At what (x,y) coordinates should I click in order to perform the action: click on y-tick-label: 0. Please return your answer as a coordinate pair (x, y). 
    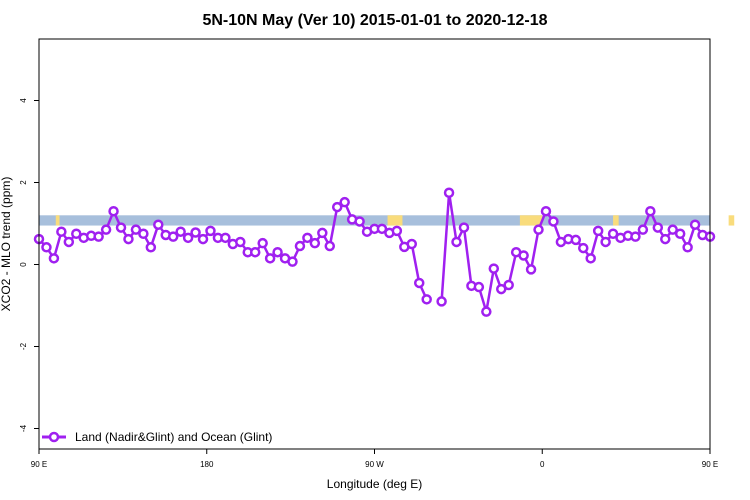
    Looking at the image, I should click on (23, 264).